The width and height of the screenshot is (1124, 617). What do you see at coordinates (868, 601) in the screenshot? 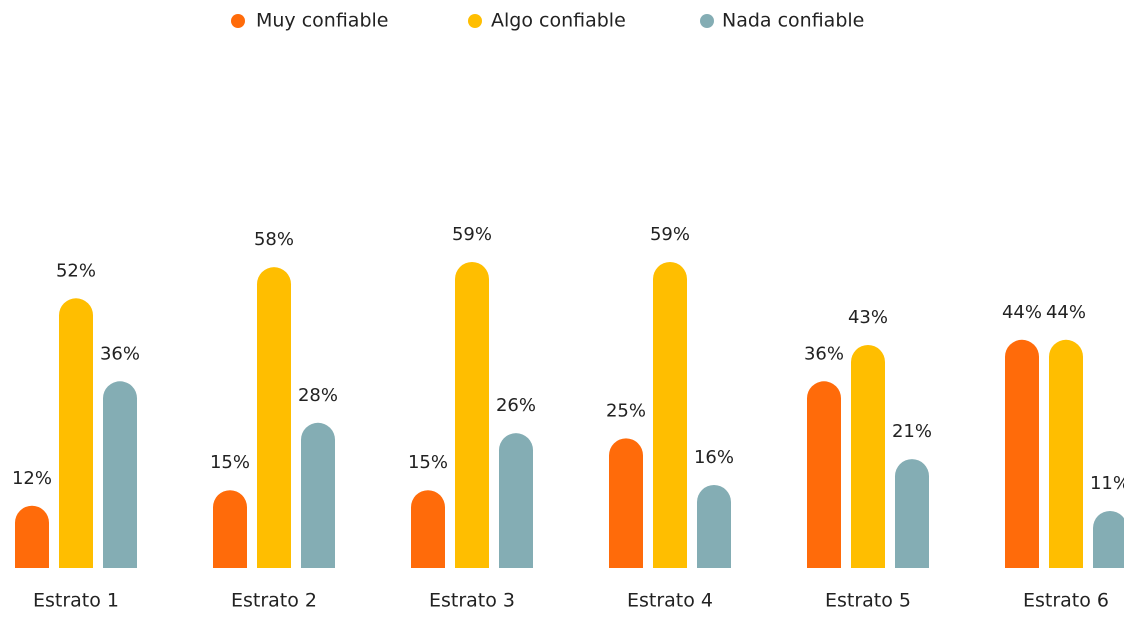
I see `x-tick-label: Estrato 5` at bounding box center [868, 601].